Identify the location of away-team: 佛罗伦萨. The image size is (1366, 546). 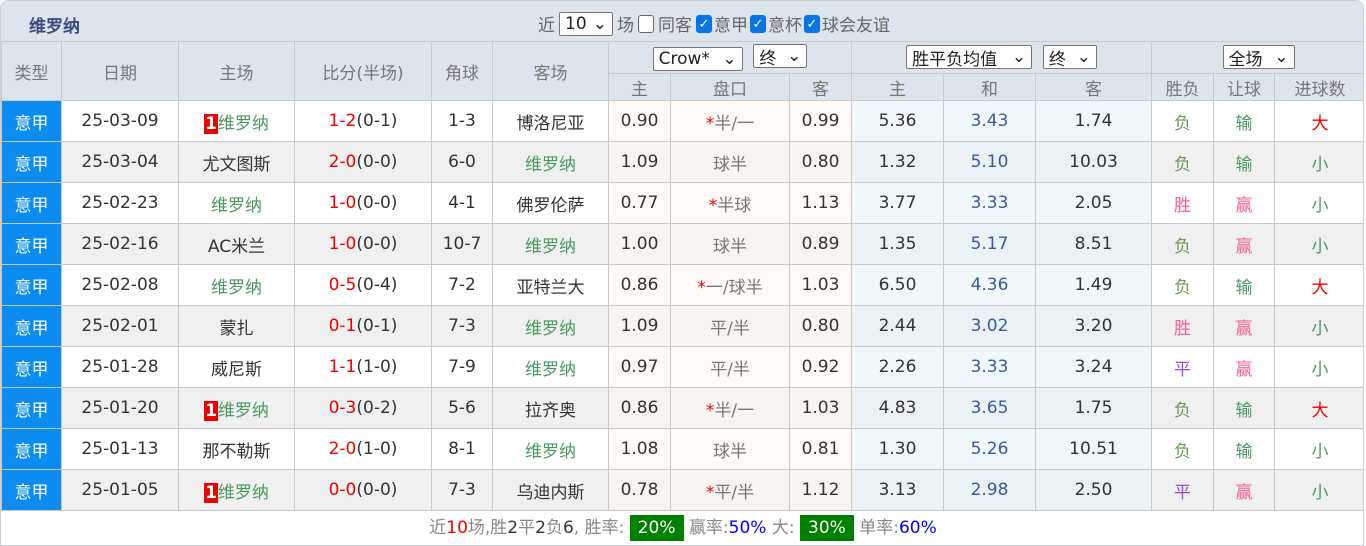
(550, 203).